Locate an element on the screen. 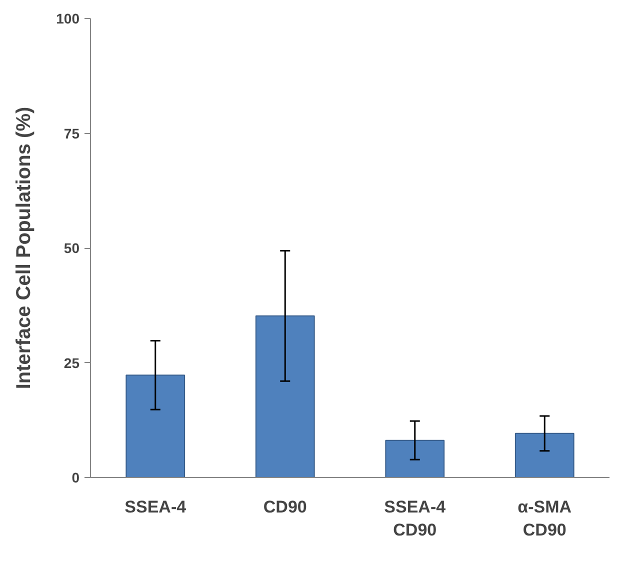 The height and width of the screenshot is (567, 629). y-tick-label: 50 is located at coordinates (72, 248).